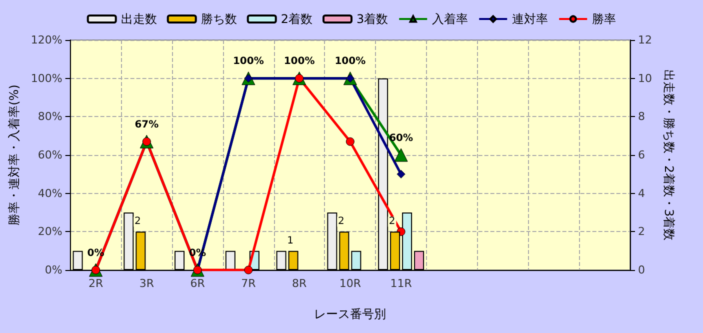  Describe the element at coordinates (296, 19) in the screenshot. I see `legend-label: 2着数` at that location.